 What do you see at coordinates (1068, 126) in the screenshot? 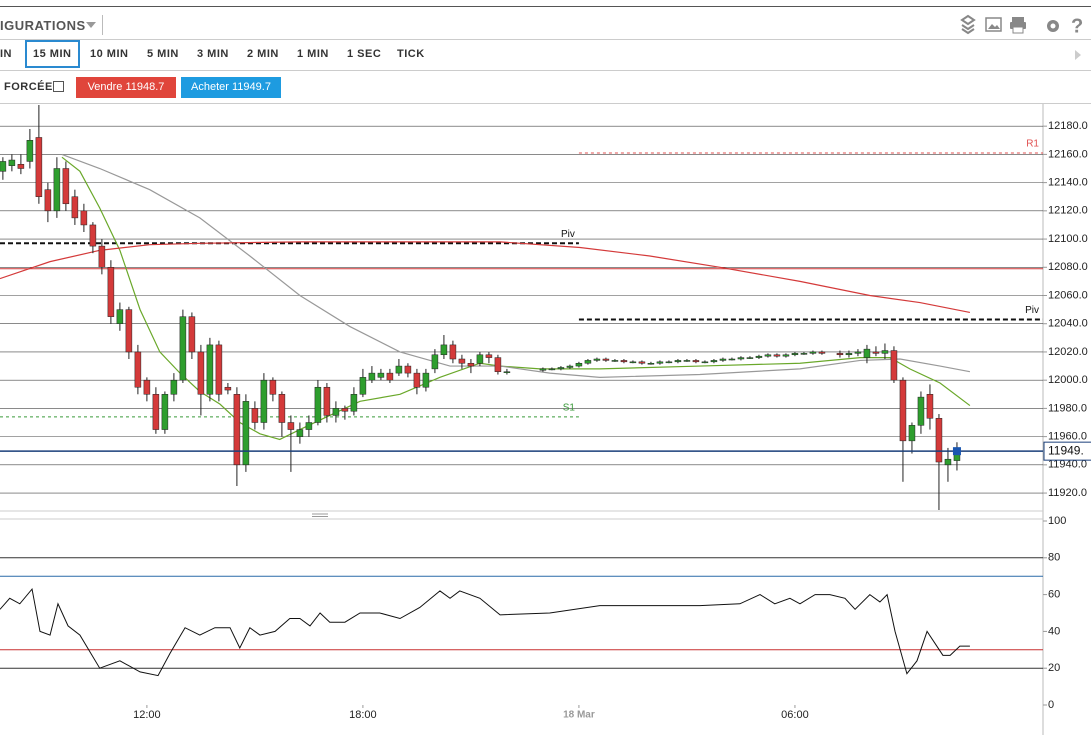
I see `y-tick-label: 12180.0` at bounding box center [1068, 126].